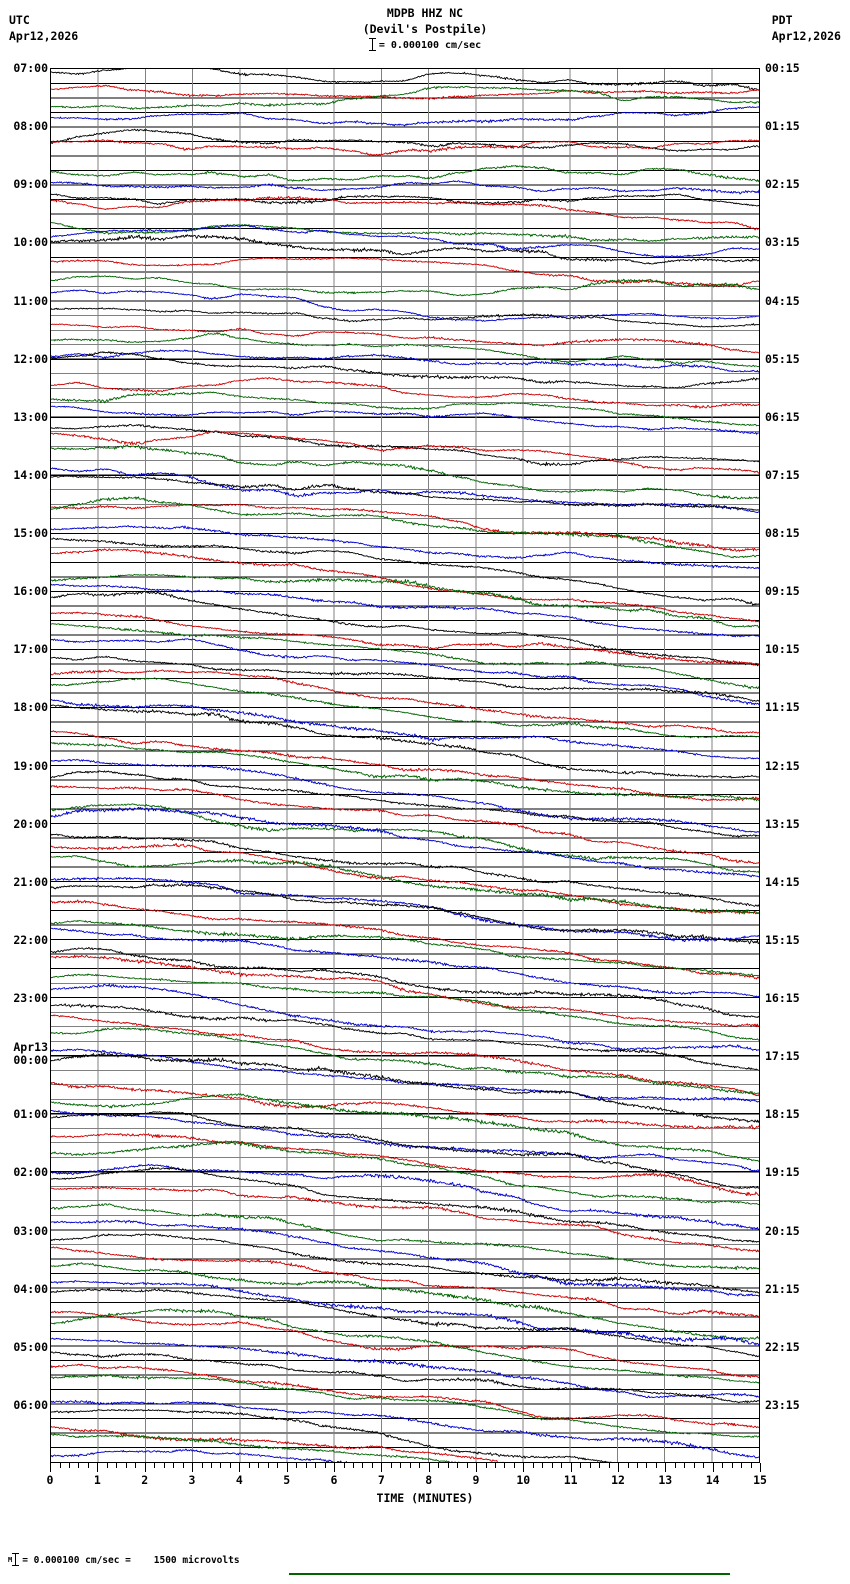  What do you see at coordinates (782, 881) in the screenshot?
I see `pdt-time-label: 14:15` at bounding box center [782, 881].